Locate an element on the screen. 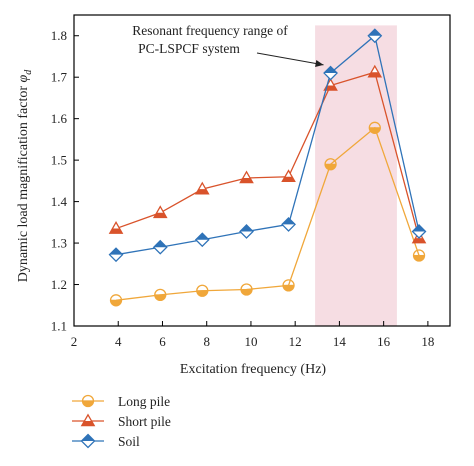  y-axis-subscript: d is located at coordinates (28, 72).